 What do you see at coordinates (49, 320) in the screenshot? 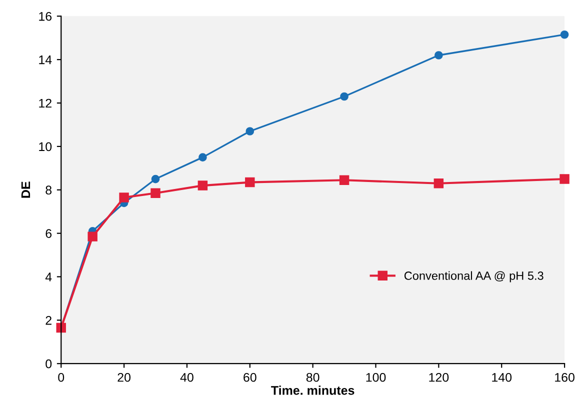
I see `y-tick-label: 2` at bounding box center [49, 320].